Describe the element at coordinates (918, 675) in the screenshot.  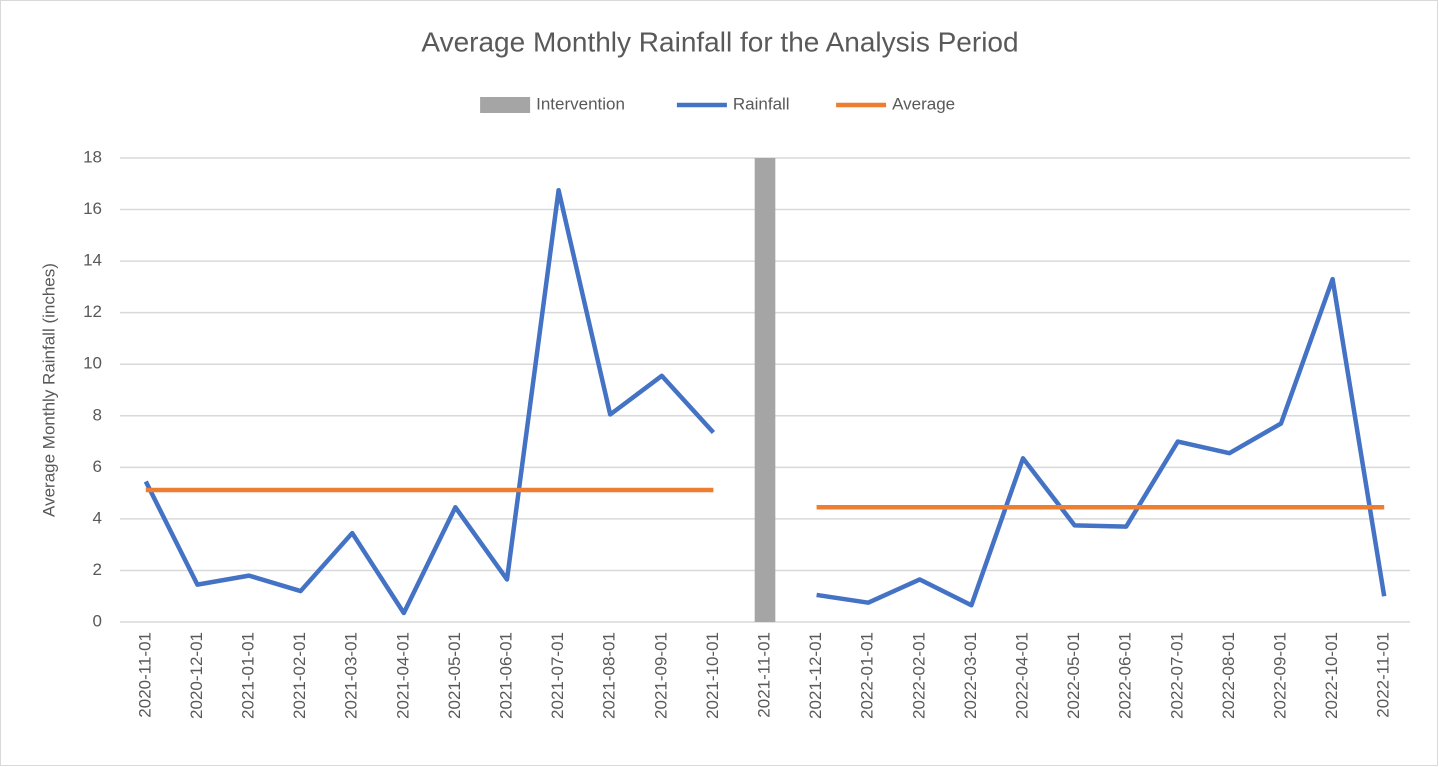
I see `x-tick-label: 2022-02-01` at that location.